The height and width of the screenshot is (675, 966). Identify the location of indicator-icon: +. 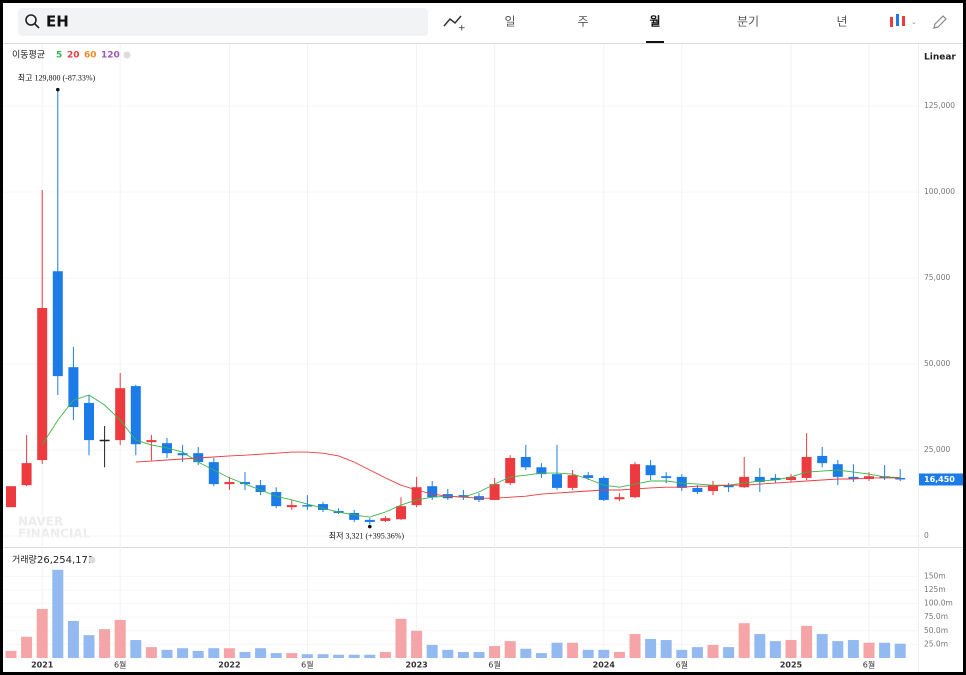
(462, 29).